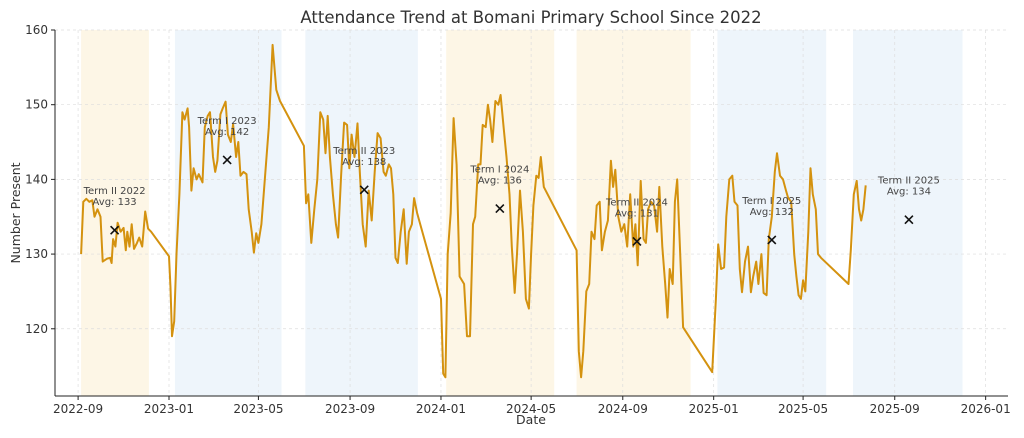 The height and width of the screenshot is (438, 1024). I want to click on term-label: Term II 2025, so click(908, 181).